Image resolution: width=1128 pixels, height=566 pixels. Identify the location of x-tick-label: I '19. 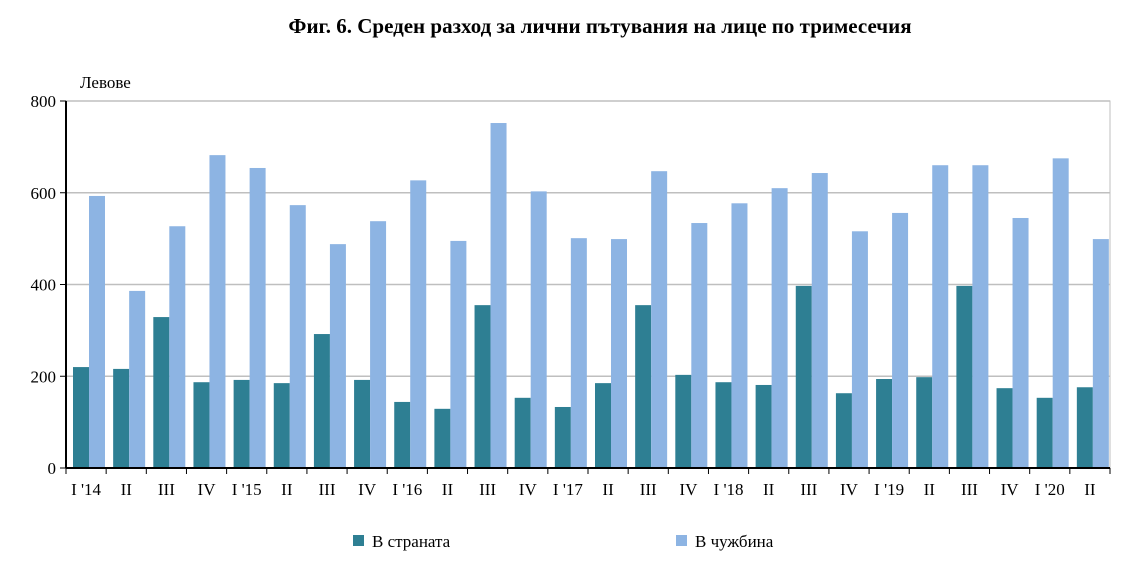
(889, 489).